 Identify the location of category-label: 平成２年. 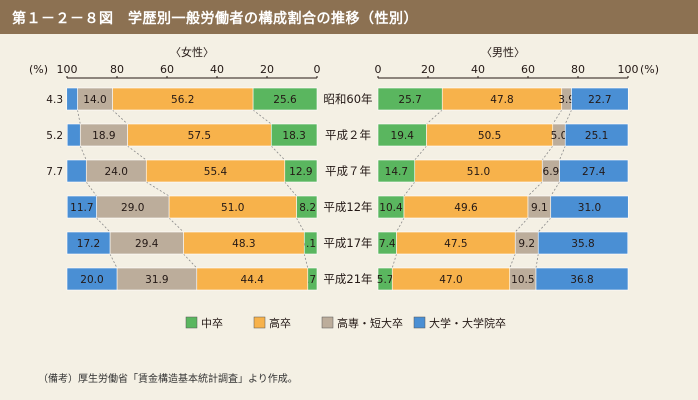
(348, 135).